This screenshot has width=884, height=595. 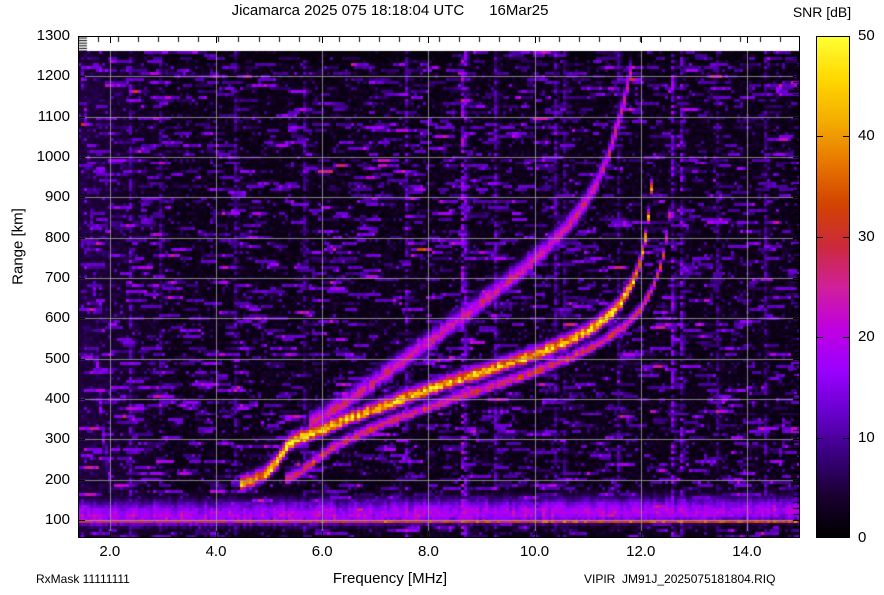 What do you see at coordinates (390, 10) in the screenshot?
I see `page-title: Jicamarca 2025 075 18:18:04 UTC 16Mar25` at bounding box center [390, 10].